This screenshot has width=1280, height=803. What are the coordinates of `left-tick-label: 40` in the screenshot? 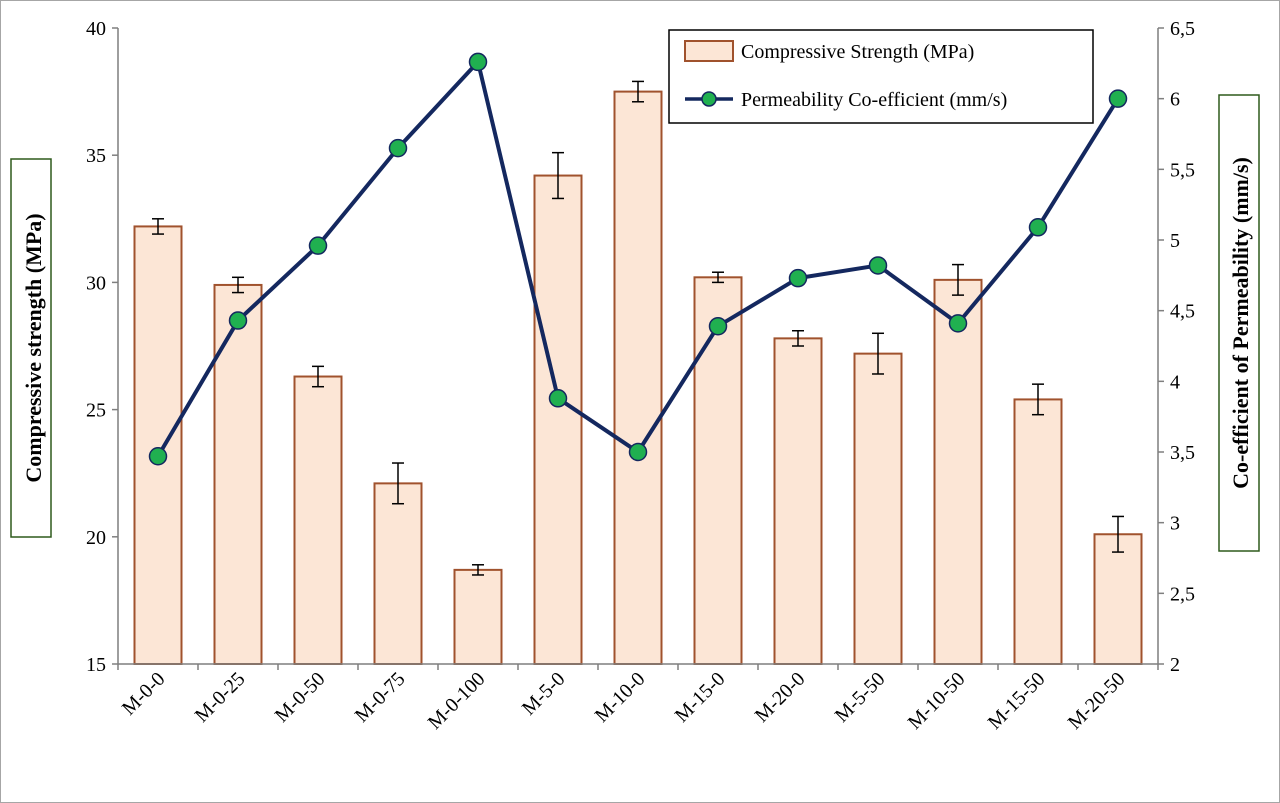 It's located at (96, 29).